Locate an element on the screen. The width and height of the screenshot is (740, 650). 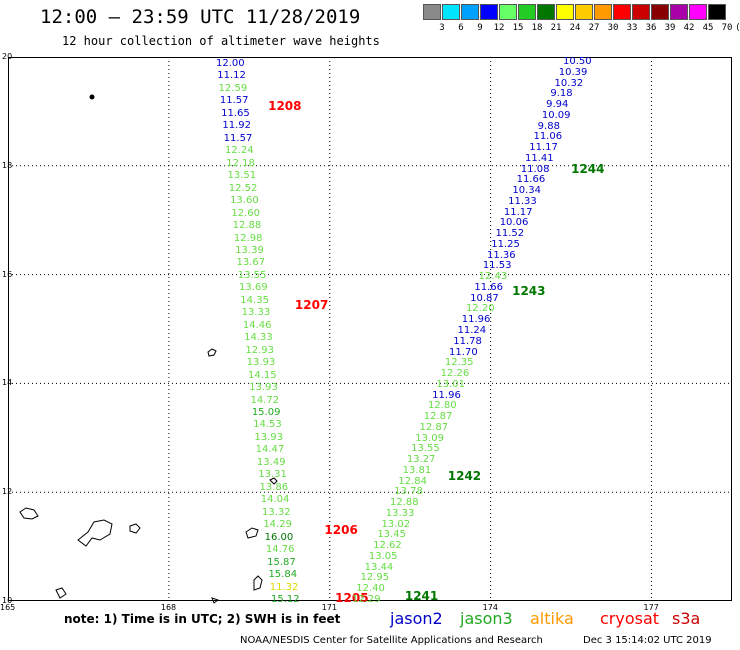
wave-height-value: 12.59 is located at coordinates (233, 88).